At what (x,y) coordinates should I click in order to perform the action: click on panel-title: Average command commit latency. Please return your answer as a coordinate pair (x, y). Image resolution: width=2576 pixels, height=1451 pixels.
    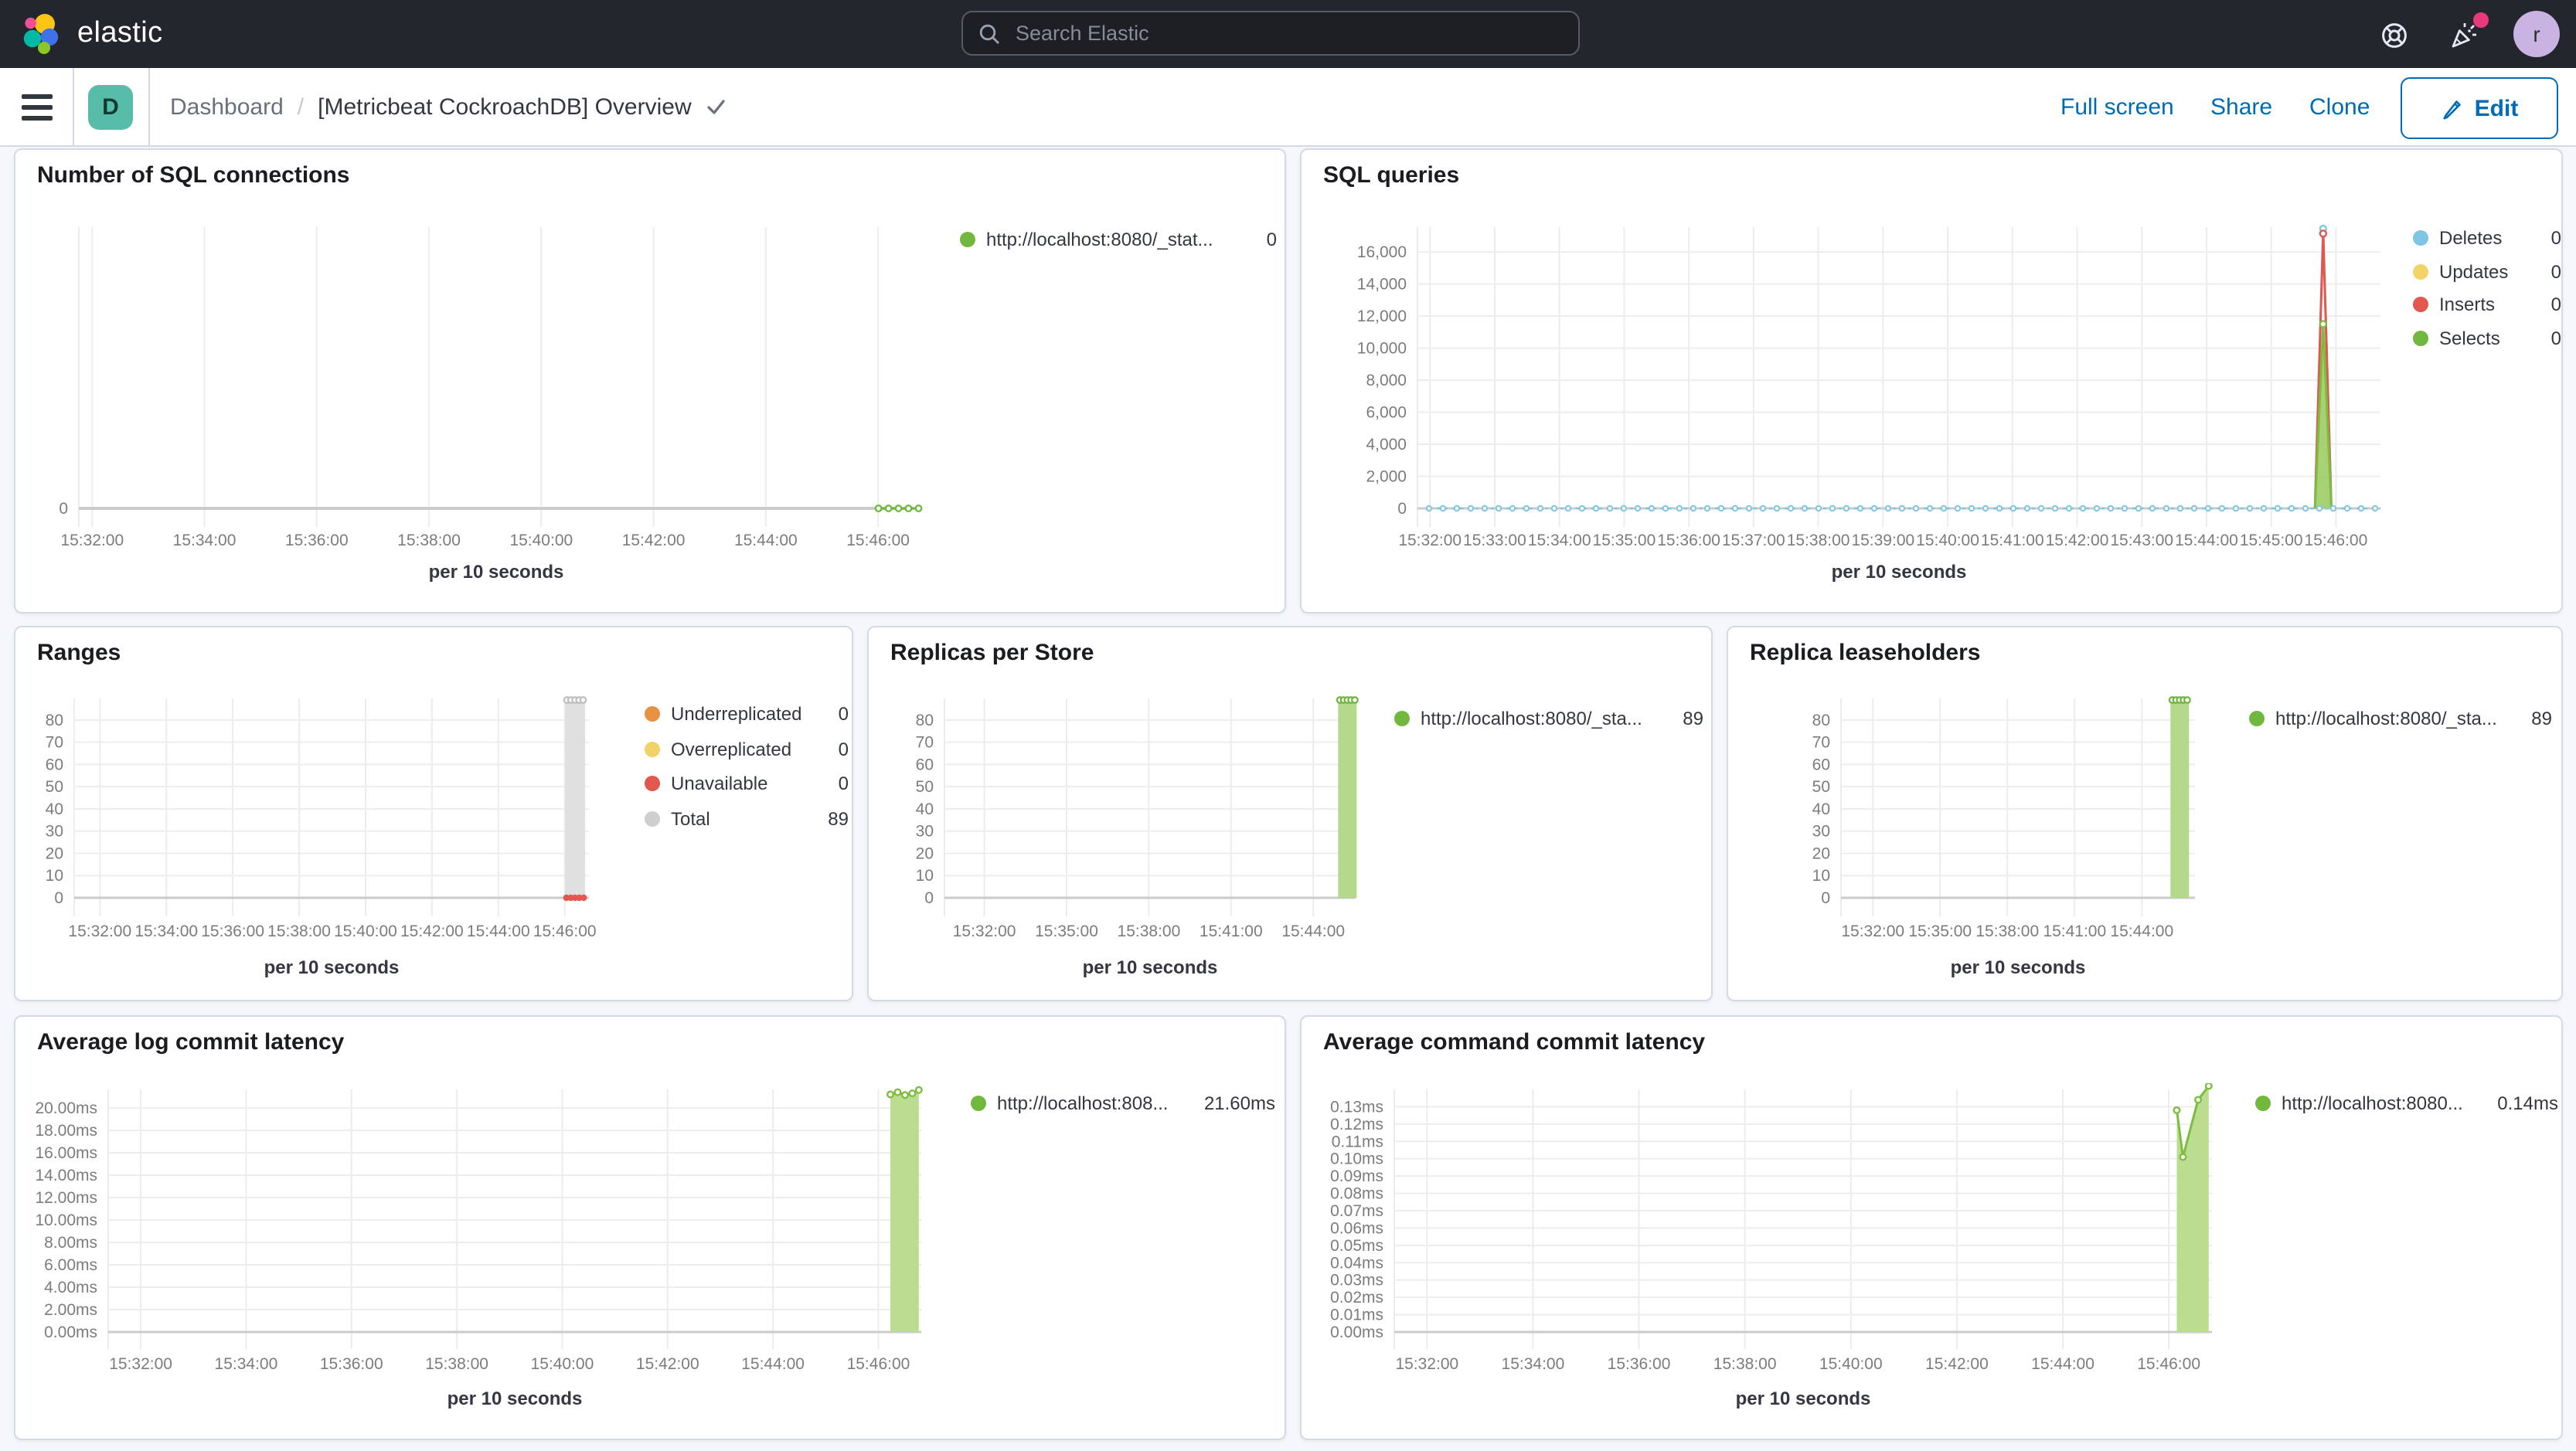
    Looking at the image, I should click on (1514, 1042).